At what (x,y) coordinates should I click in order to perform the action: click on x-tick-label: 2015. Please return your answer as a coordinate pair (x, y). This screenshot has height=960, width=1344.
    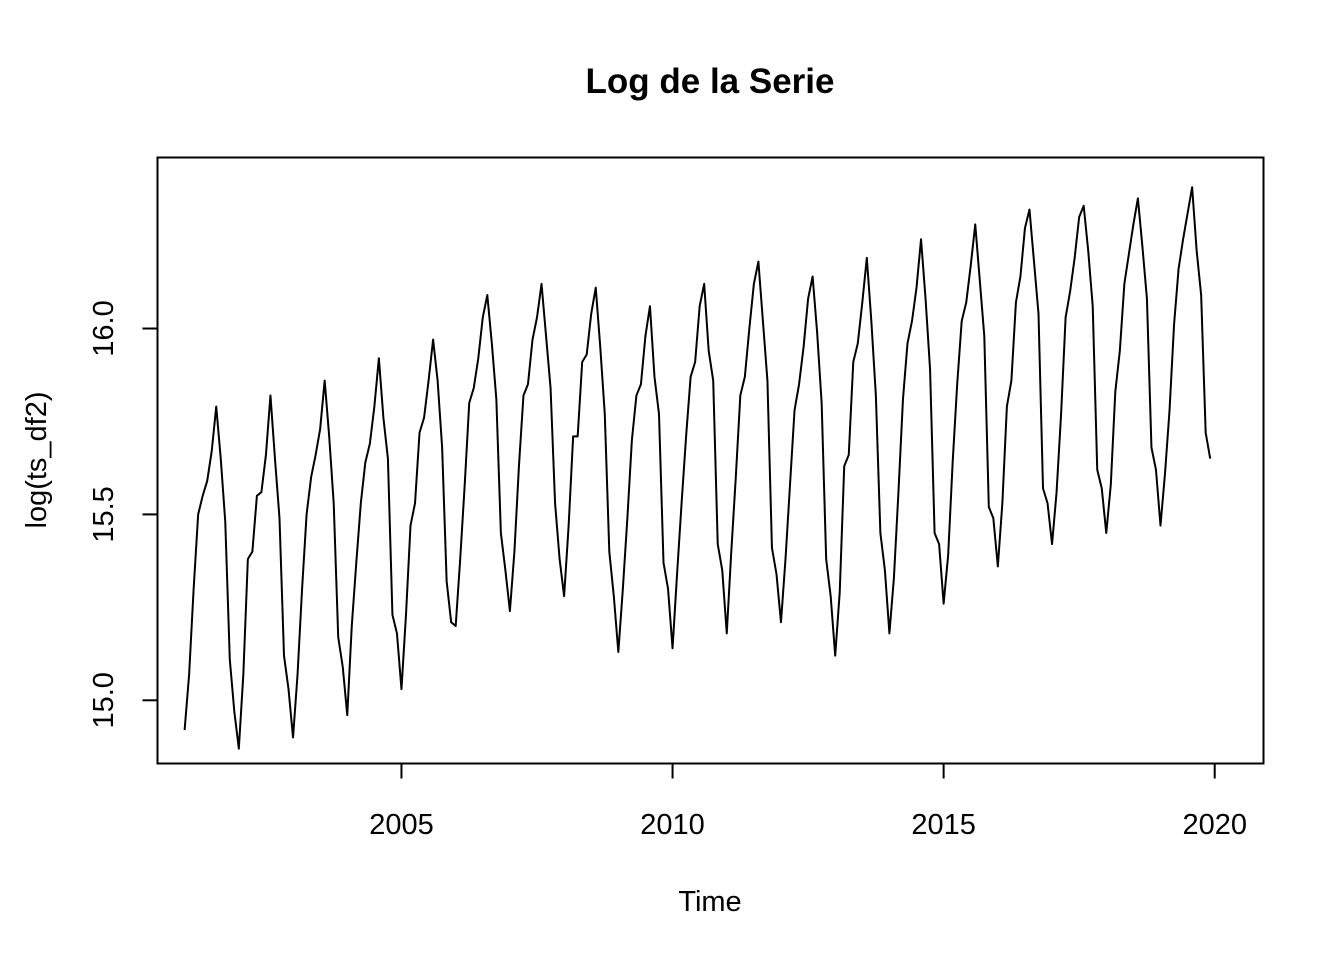
    Looking at the image, I should click on (943, 825).